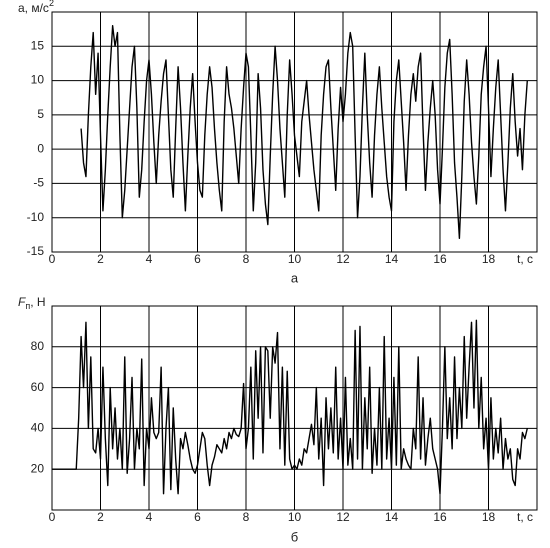 The height and width of the screenshot is (548, 550). Describe the element at coordinates (38, 428) in the screenshot. I see `y-tick-label: 40` at that location.